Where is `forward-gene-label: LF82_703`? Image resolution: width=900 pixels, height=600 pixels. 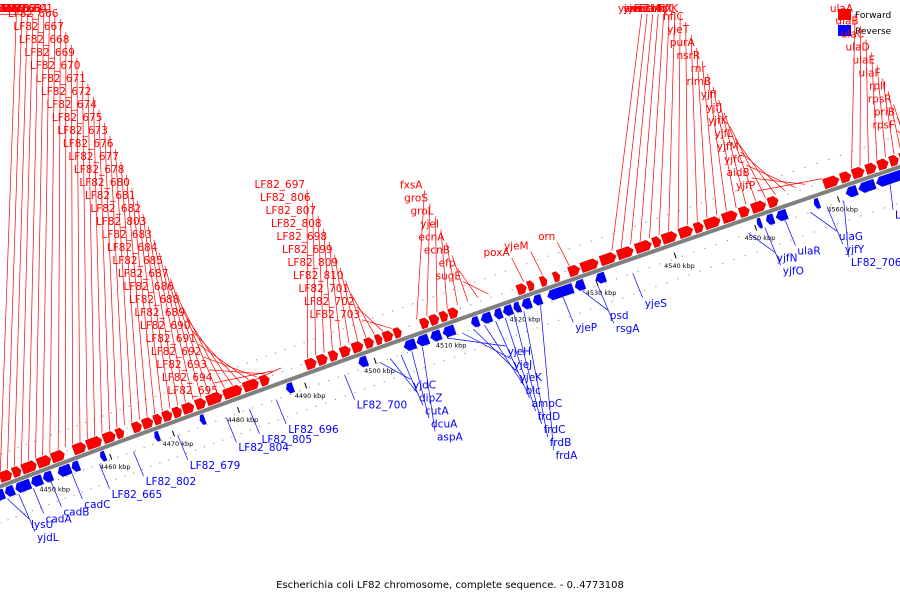
forward-gene-label: LF82_703 is located at coordinates (335, 315).